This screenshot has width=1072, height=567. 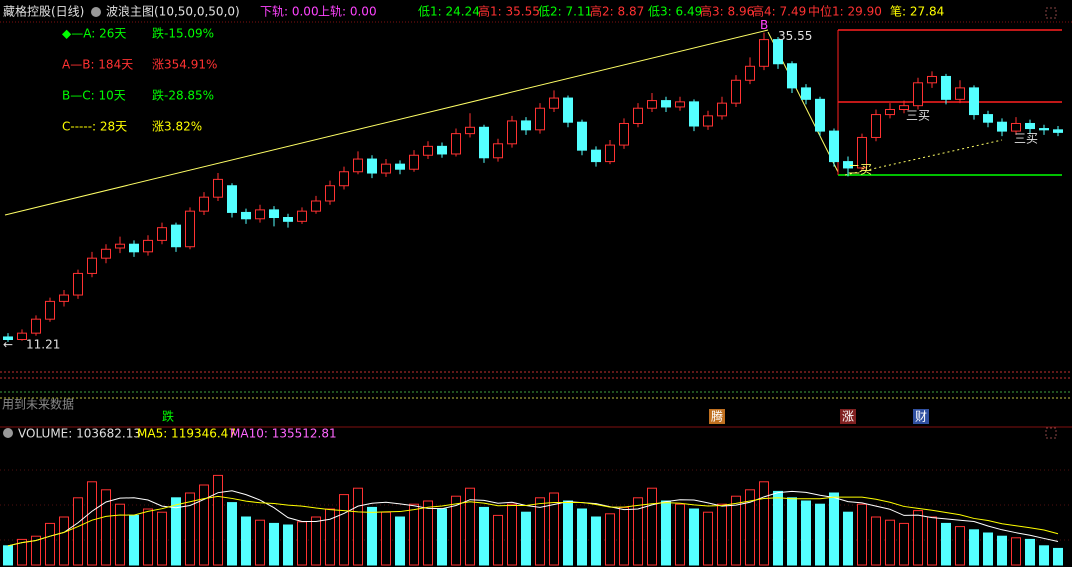 I want to click on header-value: 低2: 7.11, so click(x=565, y=12).